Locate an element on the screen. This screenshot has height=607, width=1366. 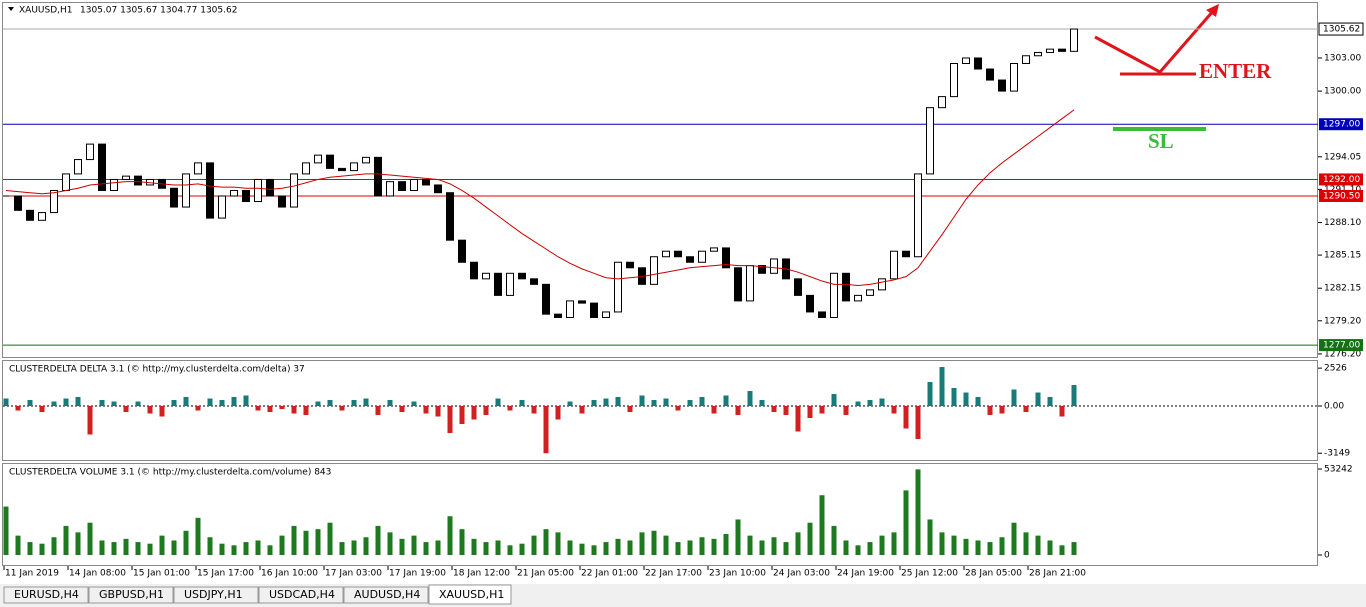
level-box is located at coordinates (1341, 196).